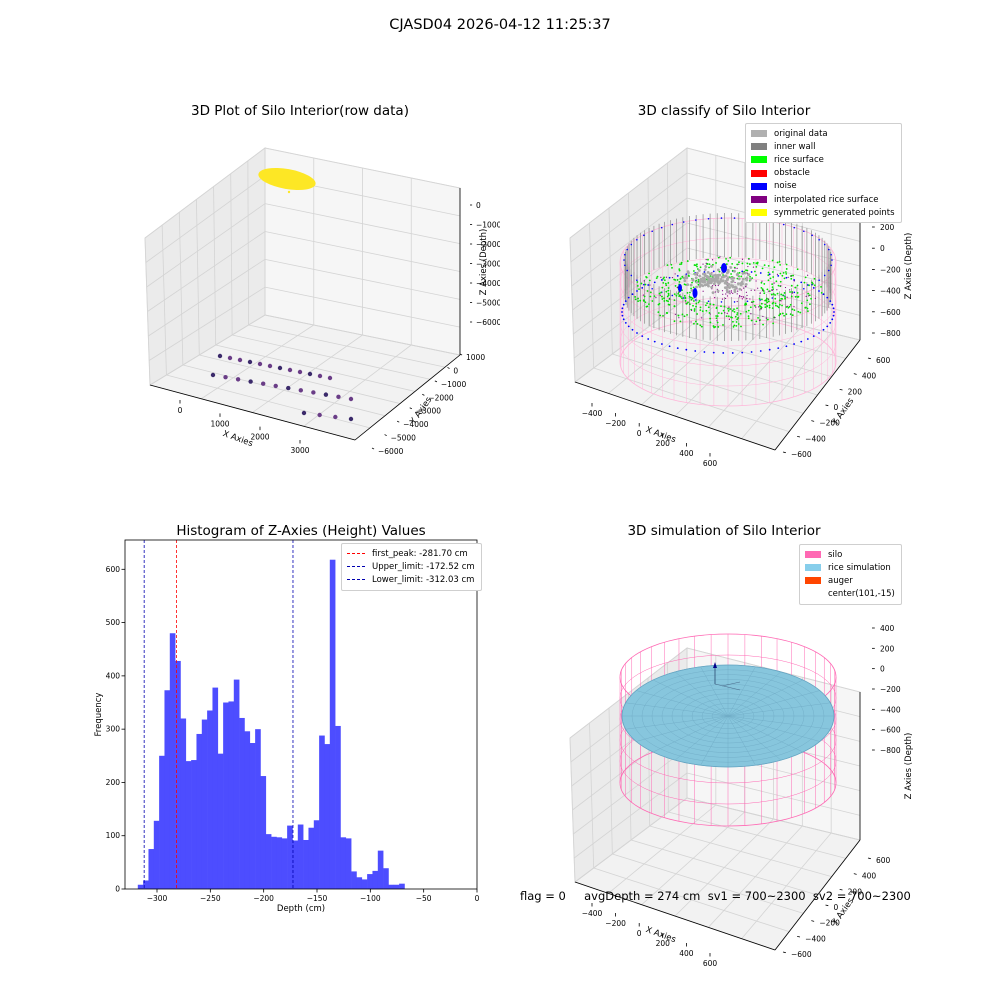 The width and height of the screenshot is (1000, 1000). Describe the element at coordinates (909, 766) in the screenshot. I see `z-axis-label: Z Axies (Depth)` at that location.